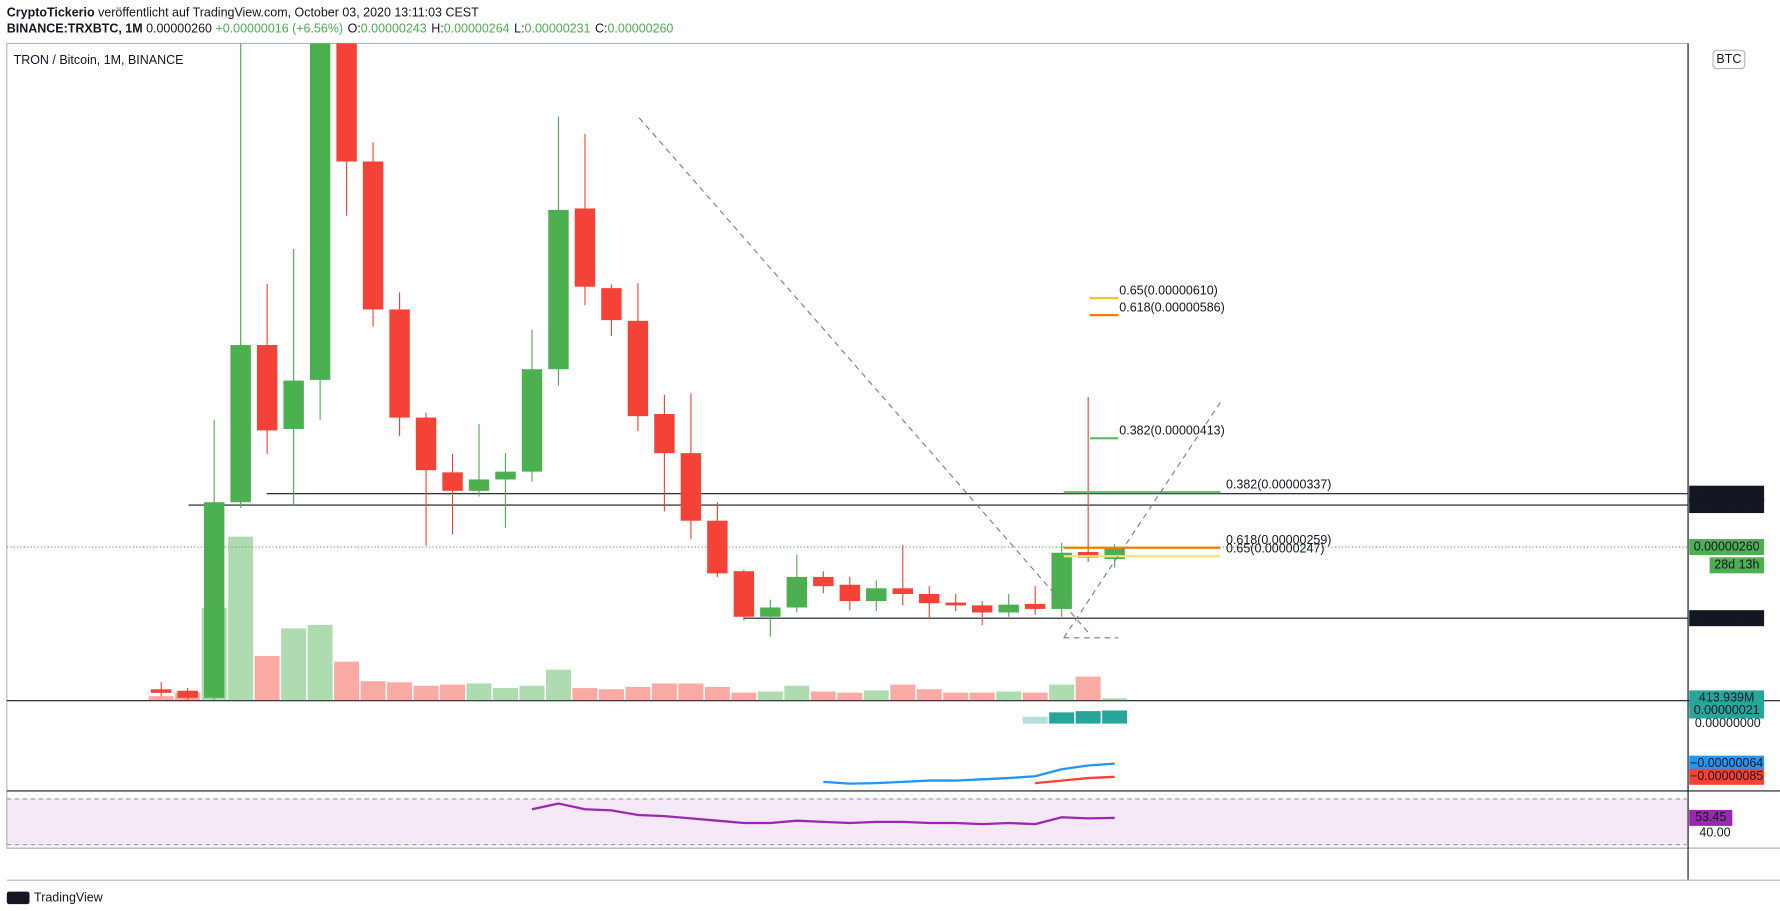  Describe the element at coordinates (1171, 308) in the screenshot. I see `fib-label: 0.618(0.00000586)` at that location.